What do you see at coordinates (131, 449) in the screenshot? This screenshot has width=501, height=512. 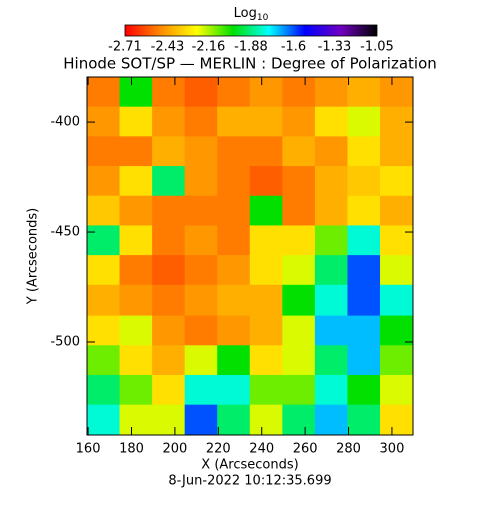 I see `x-tick-label: 180` at bounding box center [131, 449].